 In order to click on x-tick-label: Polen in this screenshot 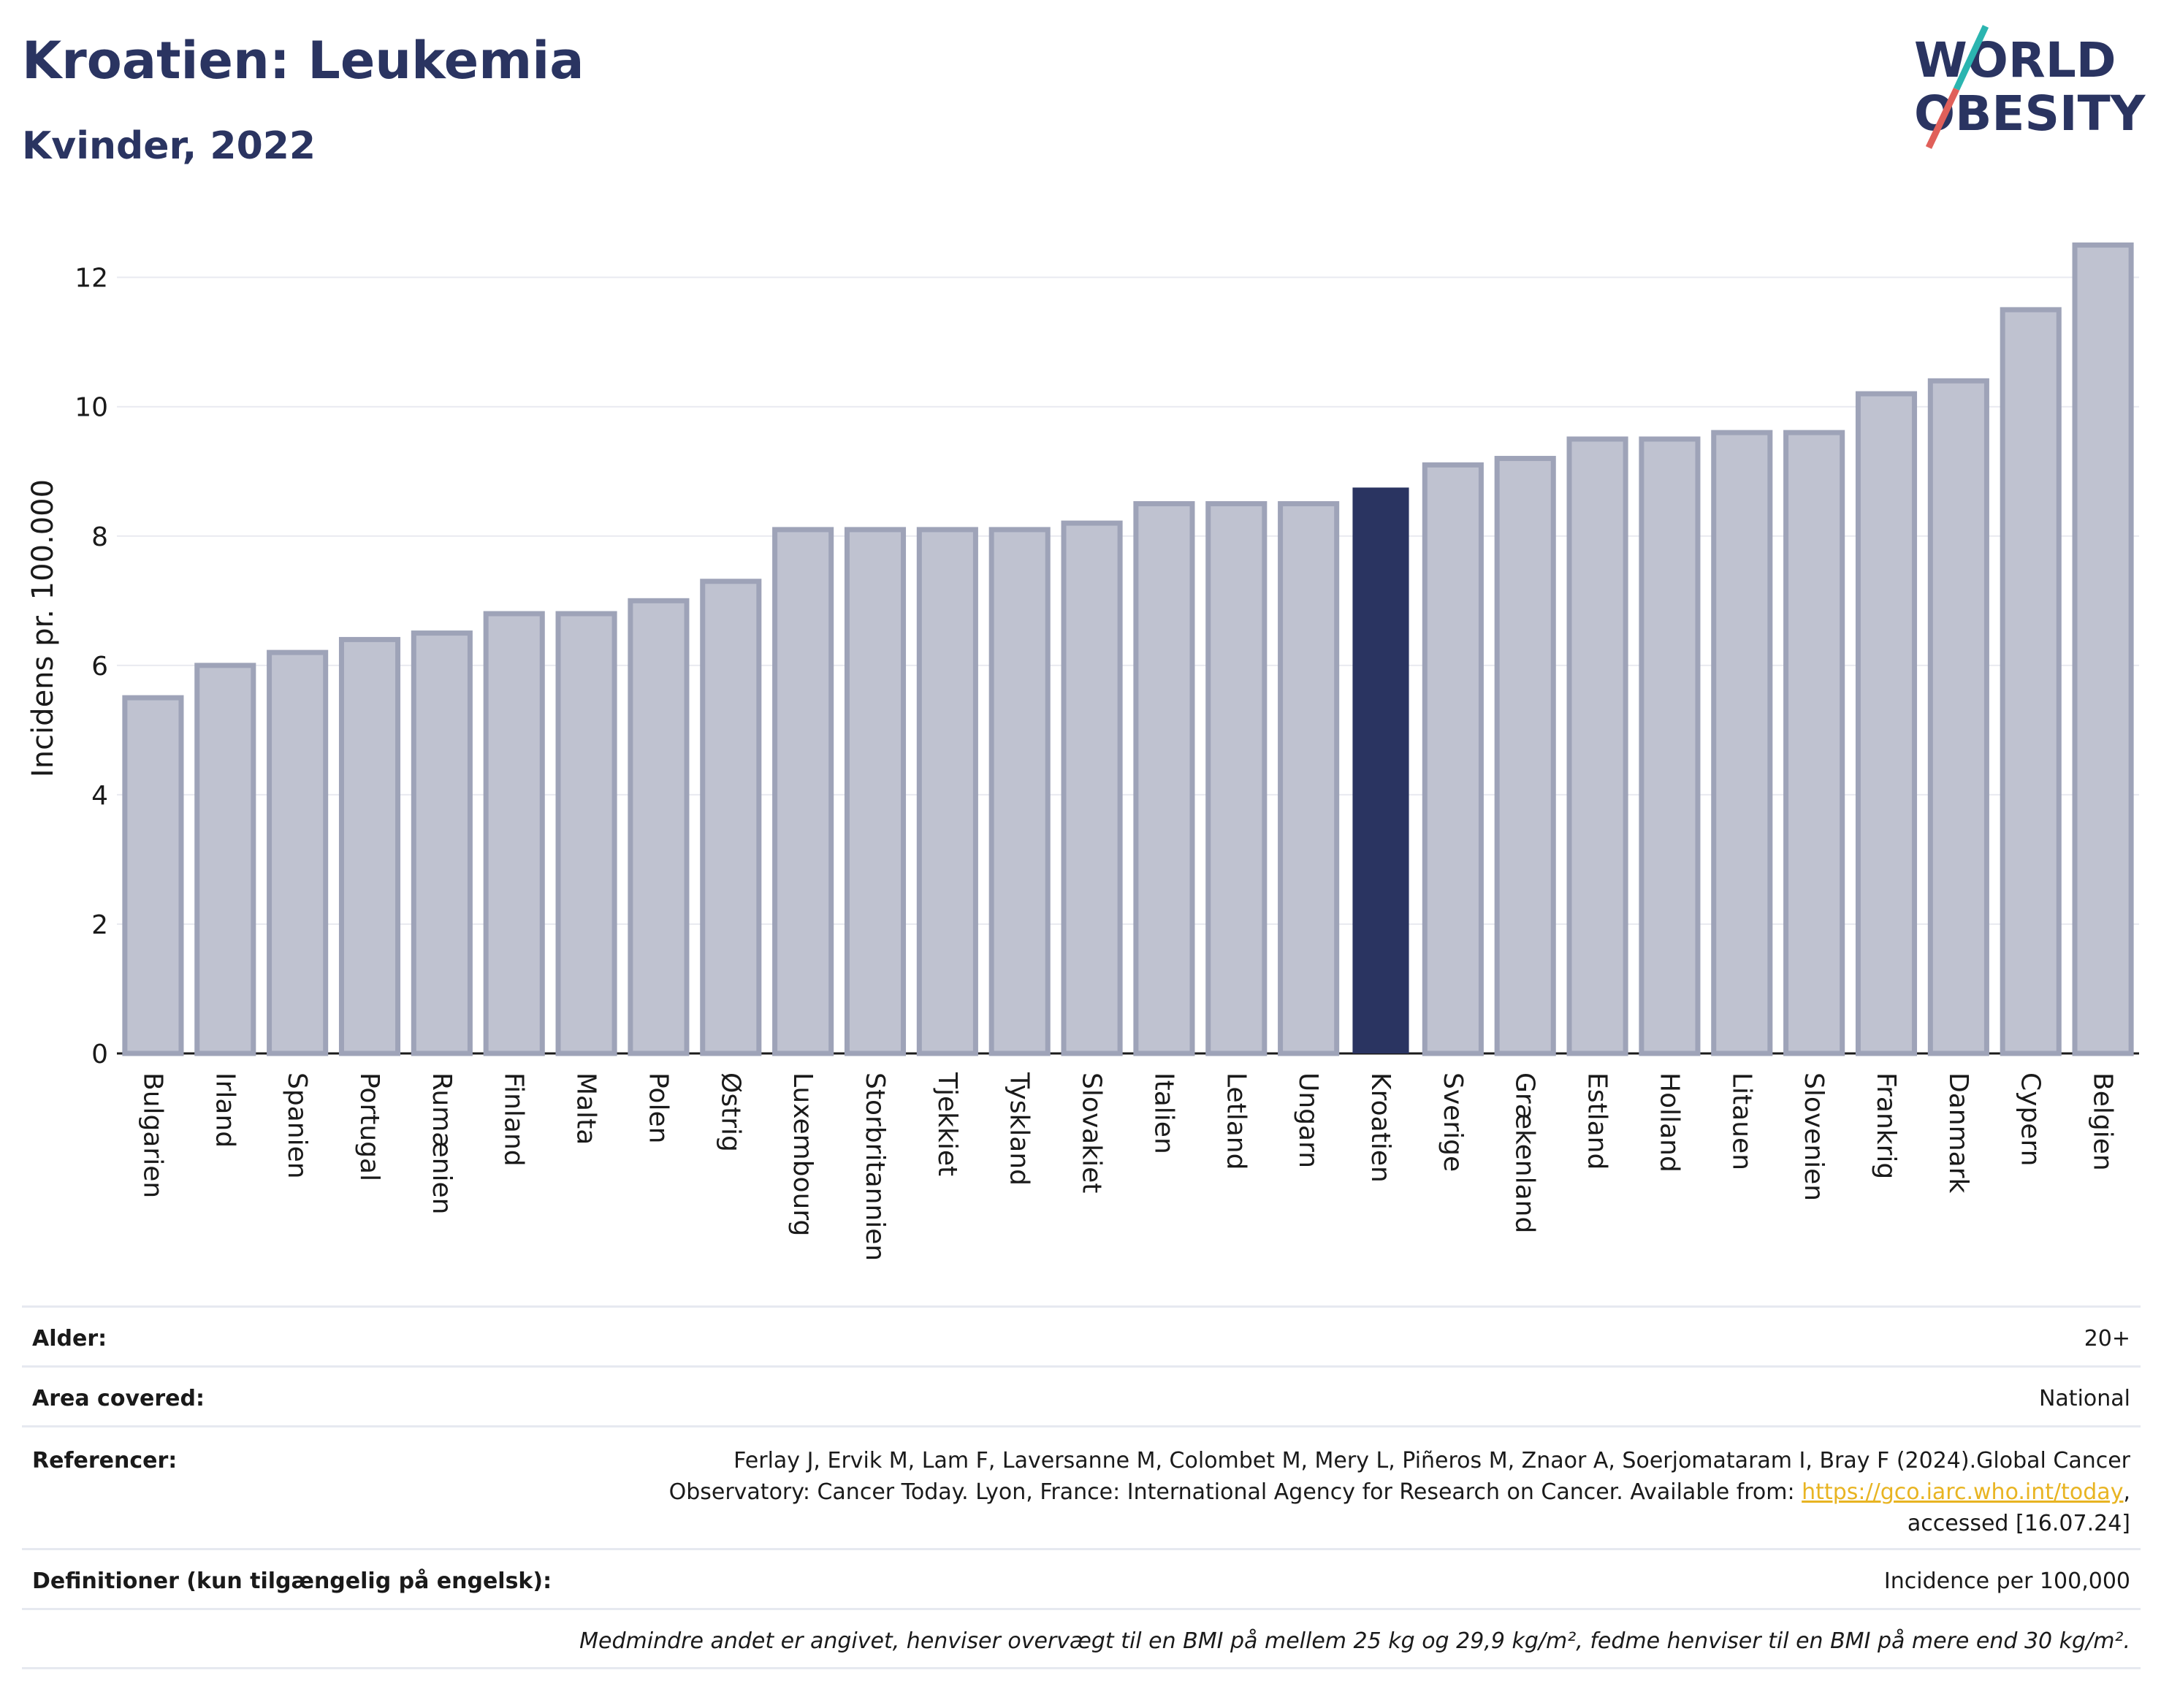, I will do `click(658, 1107)`.